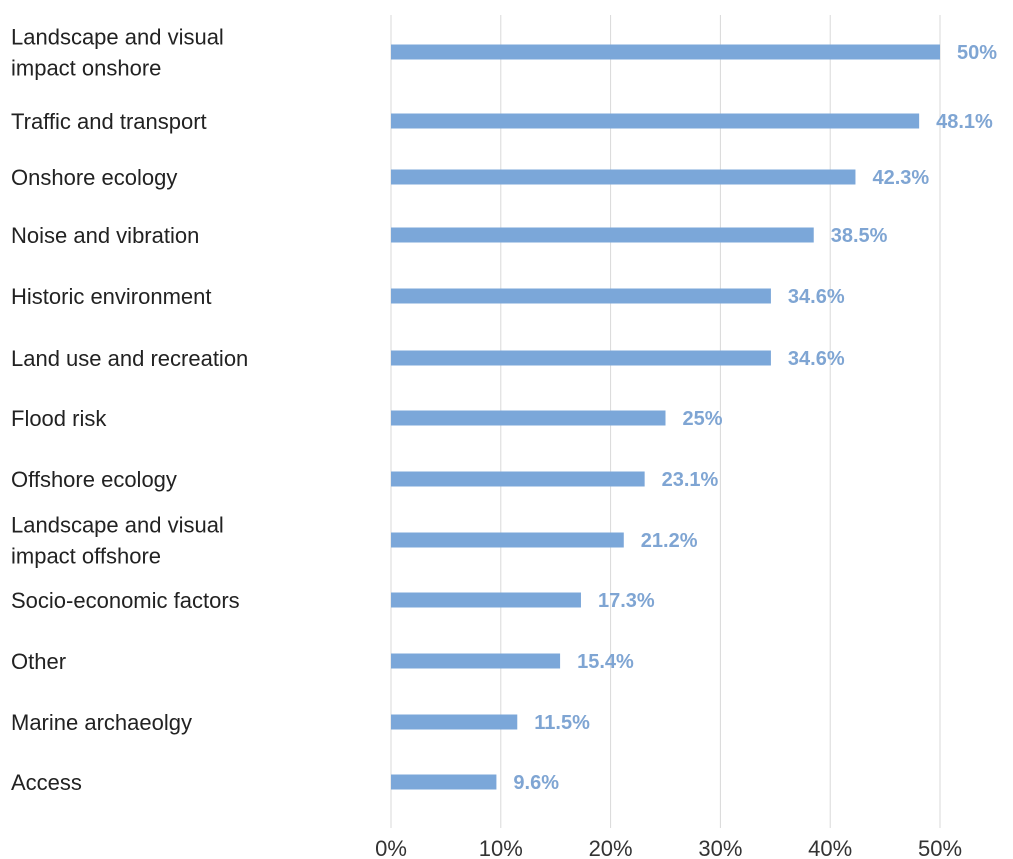 The width and height of the screenshot is (1013, 859). I want to click on x-tick-label: 10%, so click(501, 847).